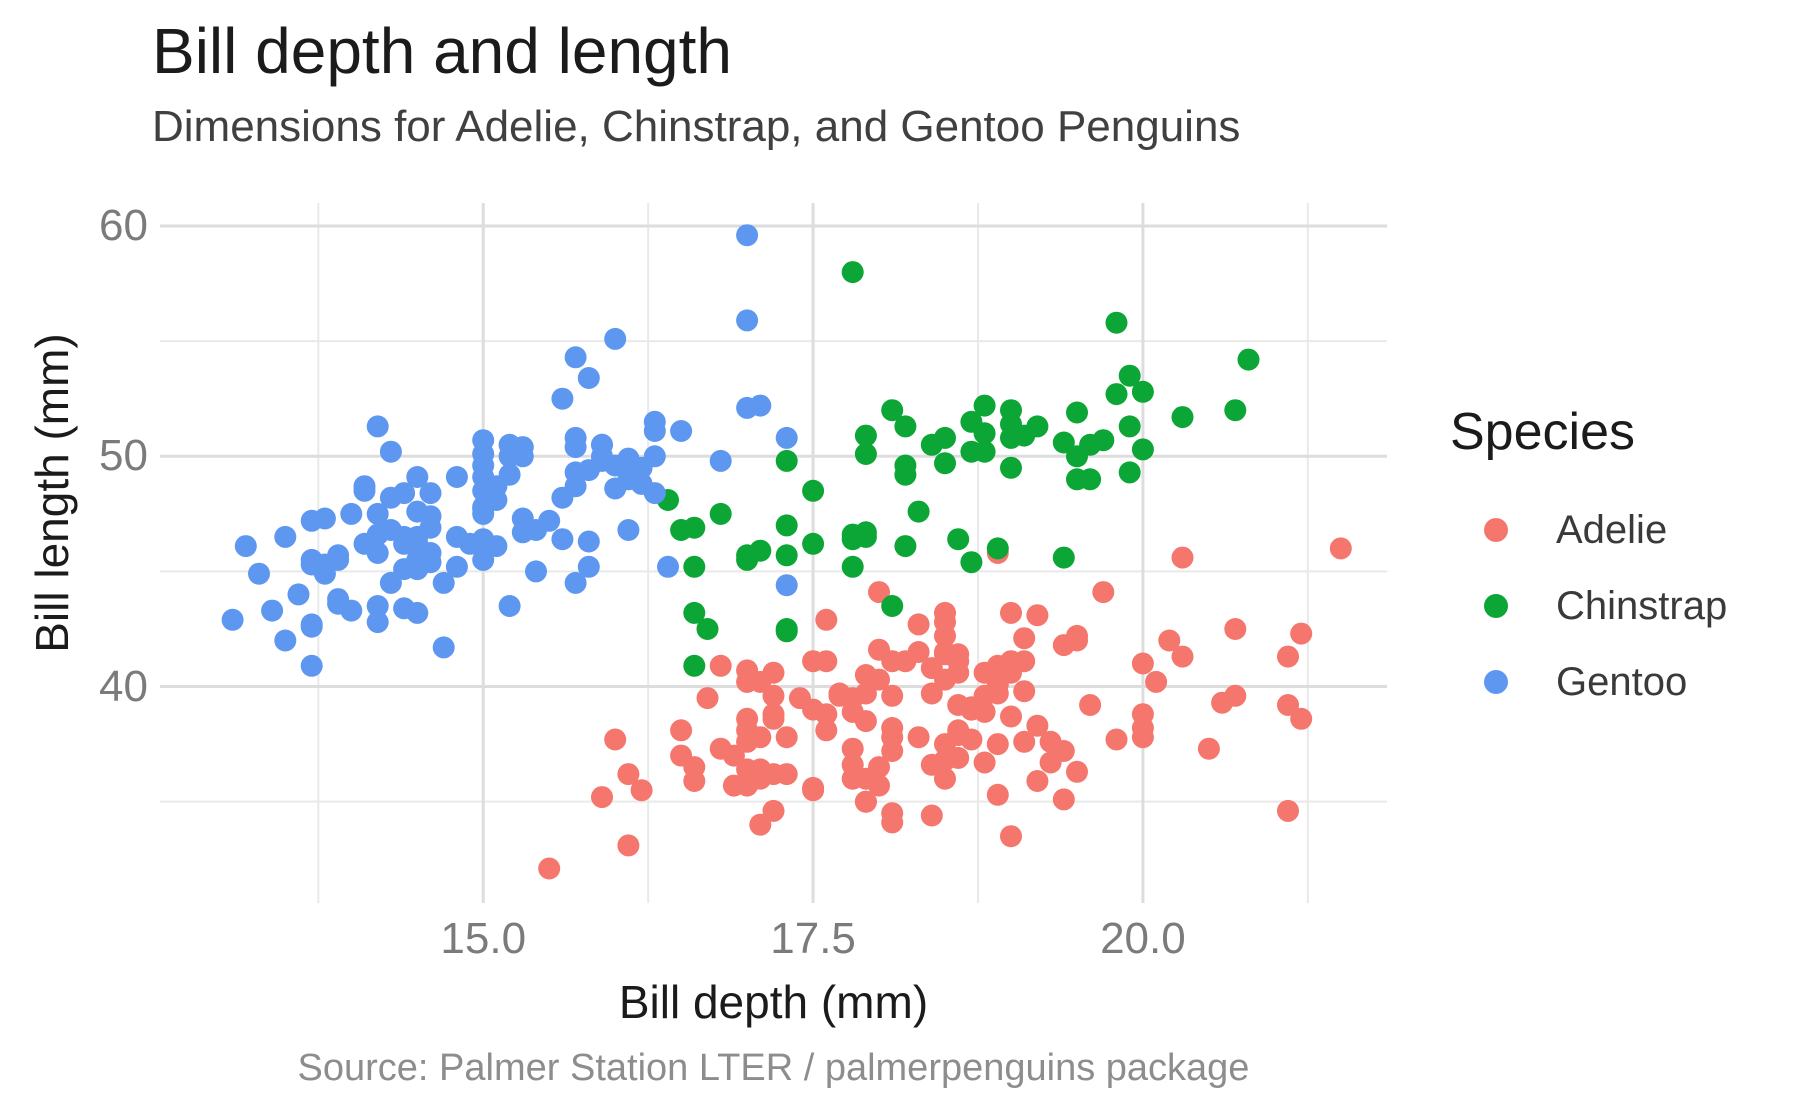  What do you see at coordinates (813, 938) in the screenshot?
I see `x-tick-label: 17.5` at bounding box center [813, 938].